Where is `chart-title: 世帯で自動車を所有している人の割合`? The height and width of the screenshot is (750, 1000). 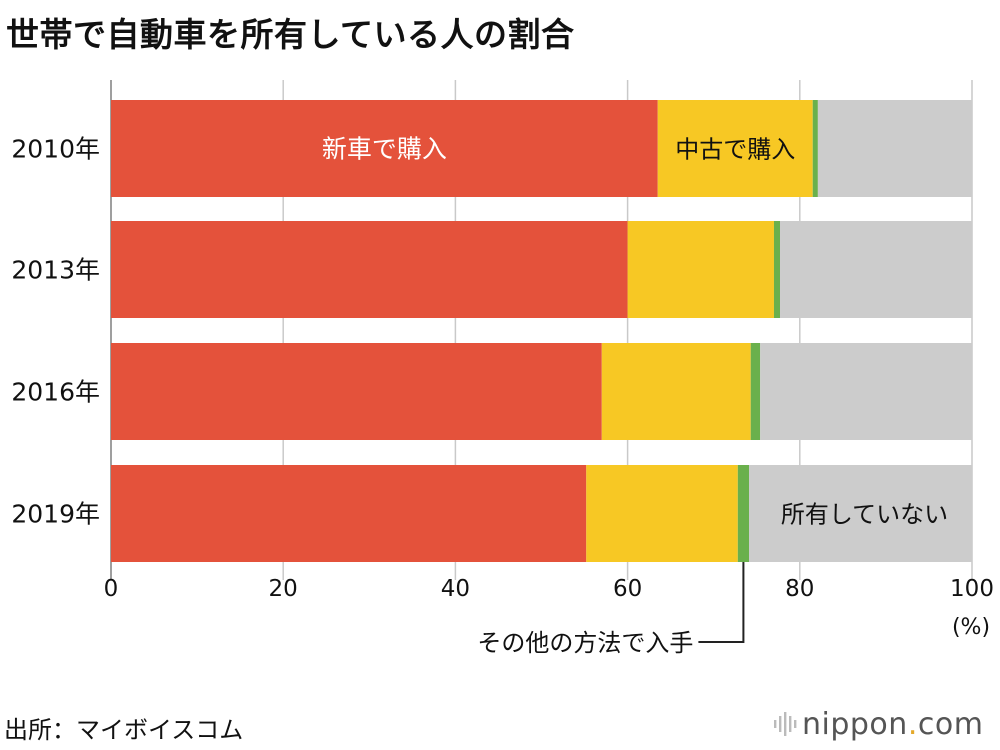 chart-title: 世帯で自動車を所有している人の割合 is located at coordinates (290, 34).